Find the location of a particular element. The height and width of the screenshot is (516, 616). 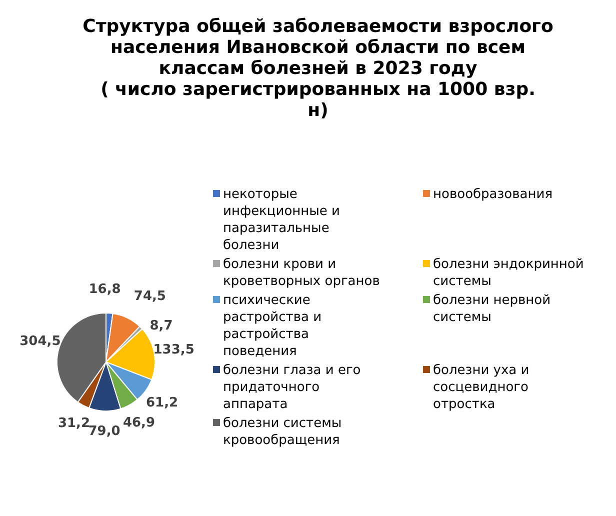

legend-label: новообразования is located at coordinates (493, 194).